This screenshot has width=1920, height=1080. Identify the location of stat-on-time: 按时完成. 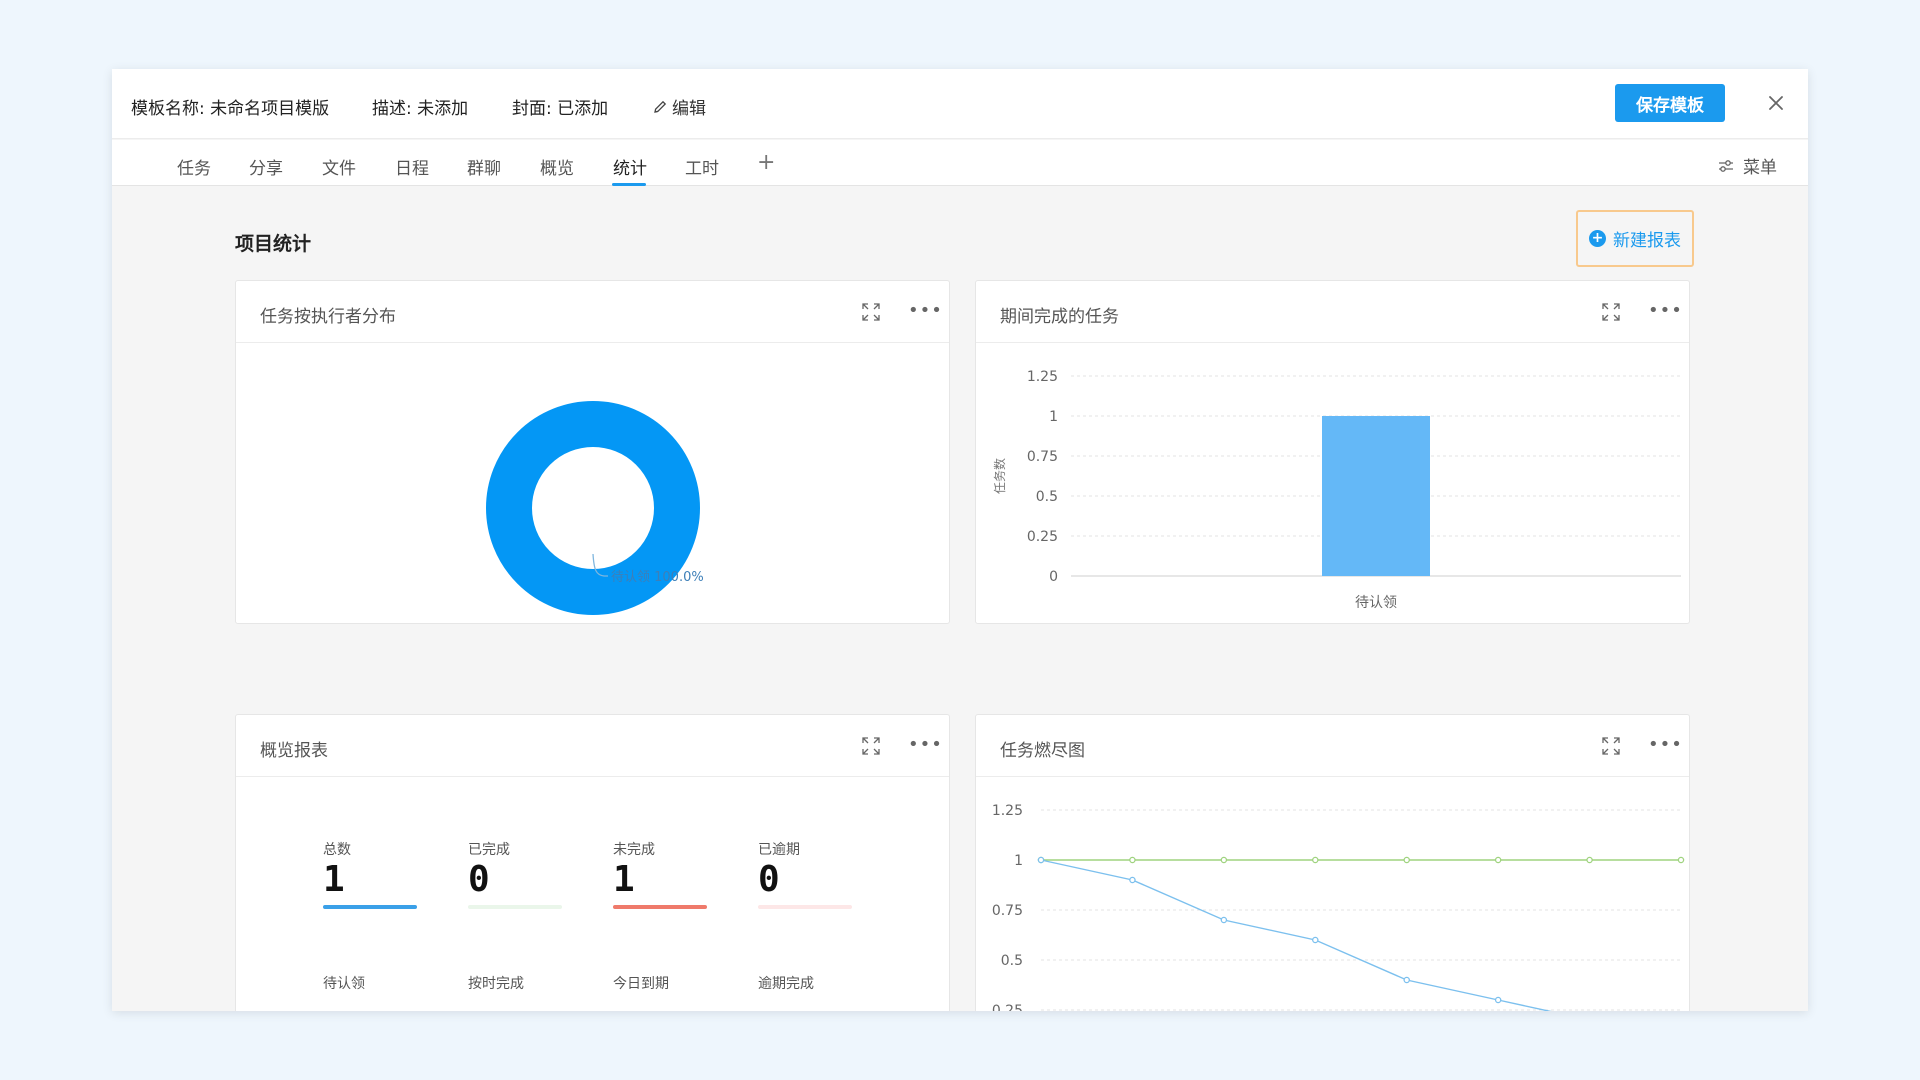
(496, 984).